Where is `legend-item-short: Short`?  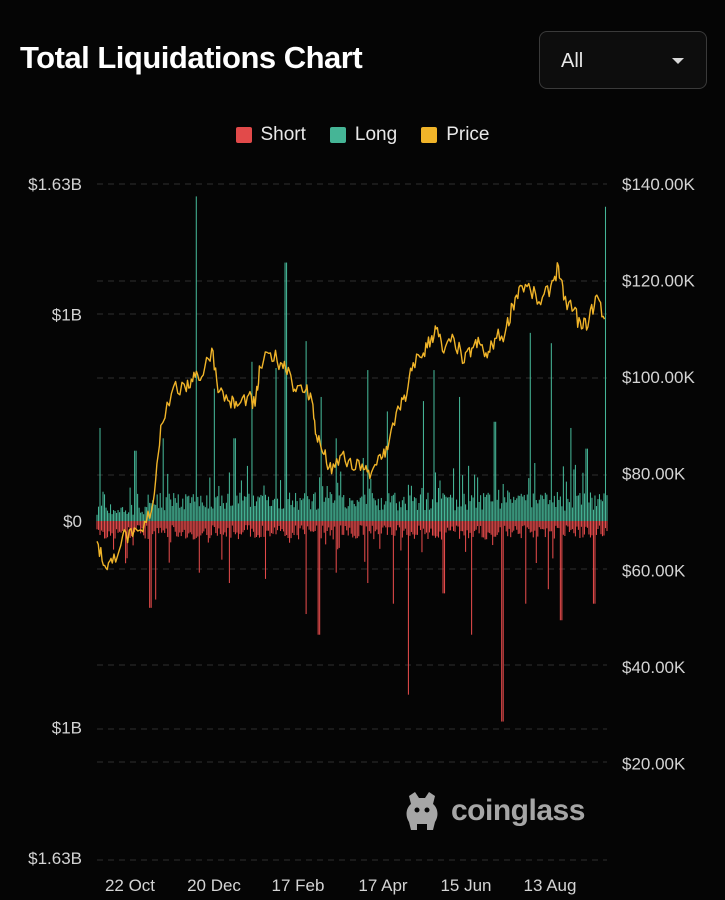 legend-item-short: Short is located at coordinates (270, 135).